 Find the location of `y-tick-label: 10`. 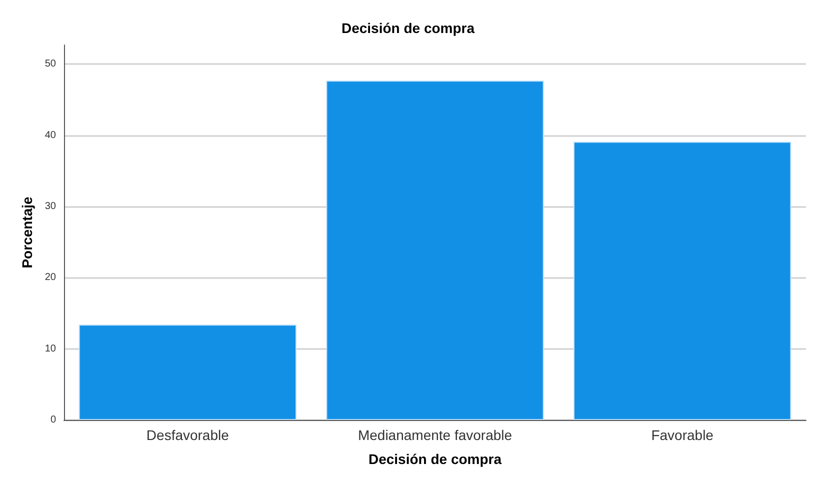

y-tick-label: 10 is located at coordinates (50, 348).